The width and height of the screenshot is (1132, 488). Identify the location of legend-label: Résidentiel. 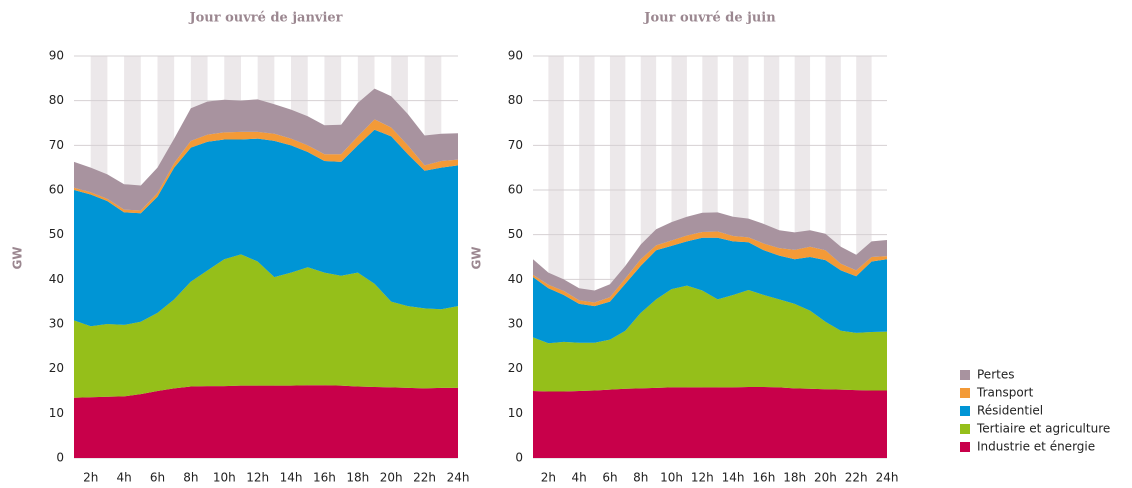
(1010, 411).